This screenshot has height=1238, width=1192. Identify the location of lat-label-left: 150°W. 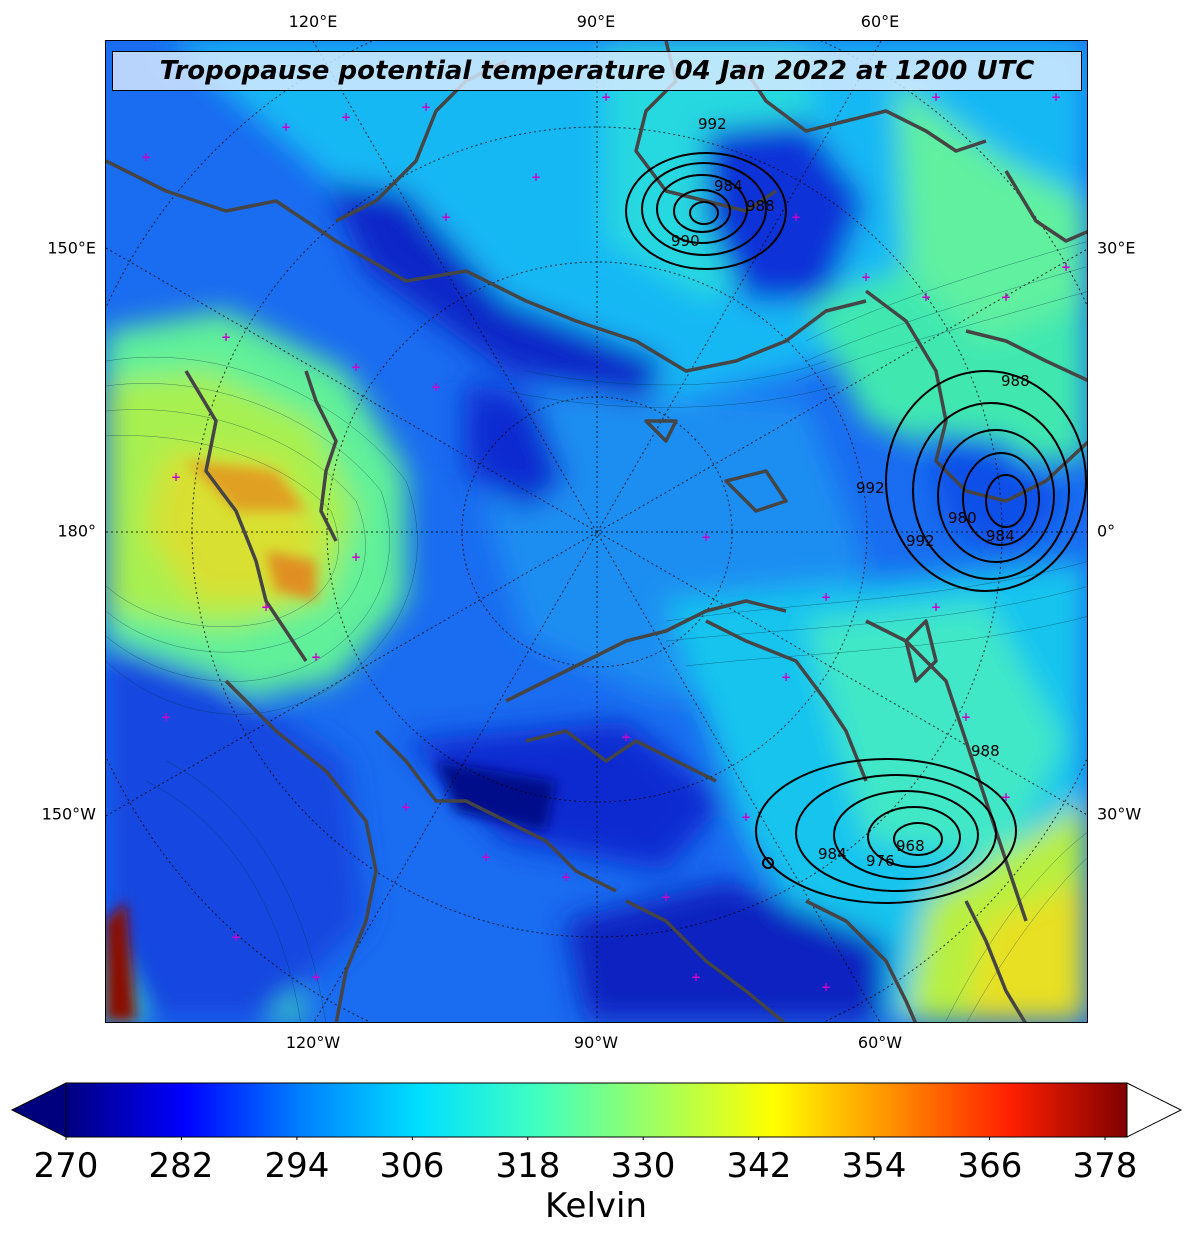
(68, 814).